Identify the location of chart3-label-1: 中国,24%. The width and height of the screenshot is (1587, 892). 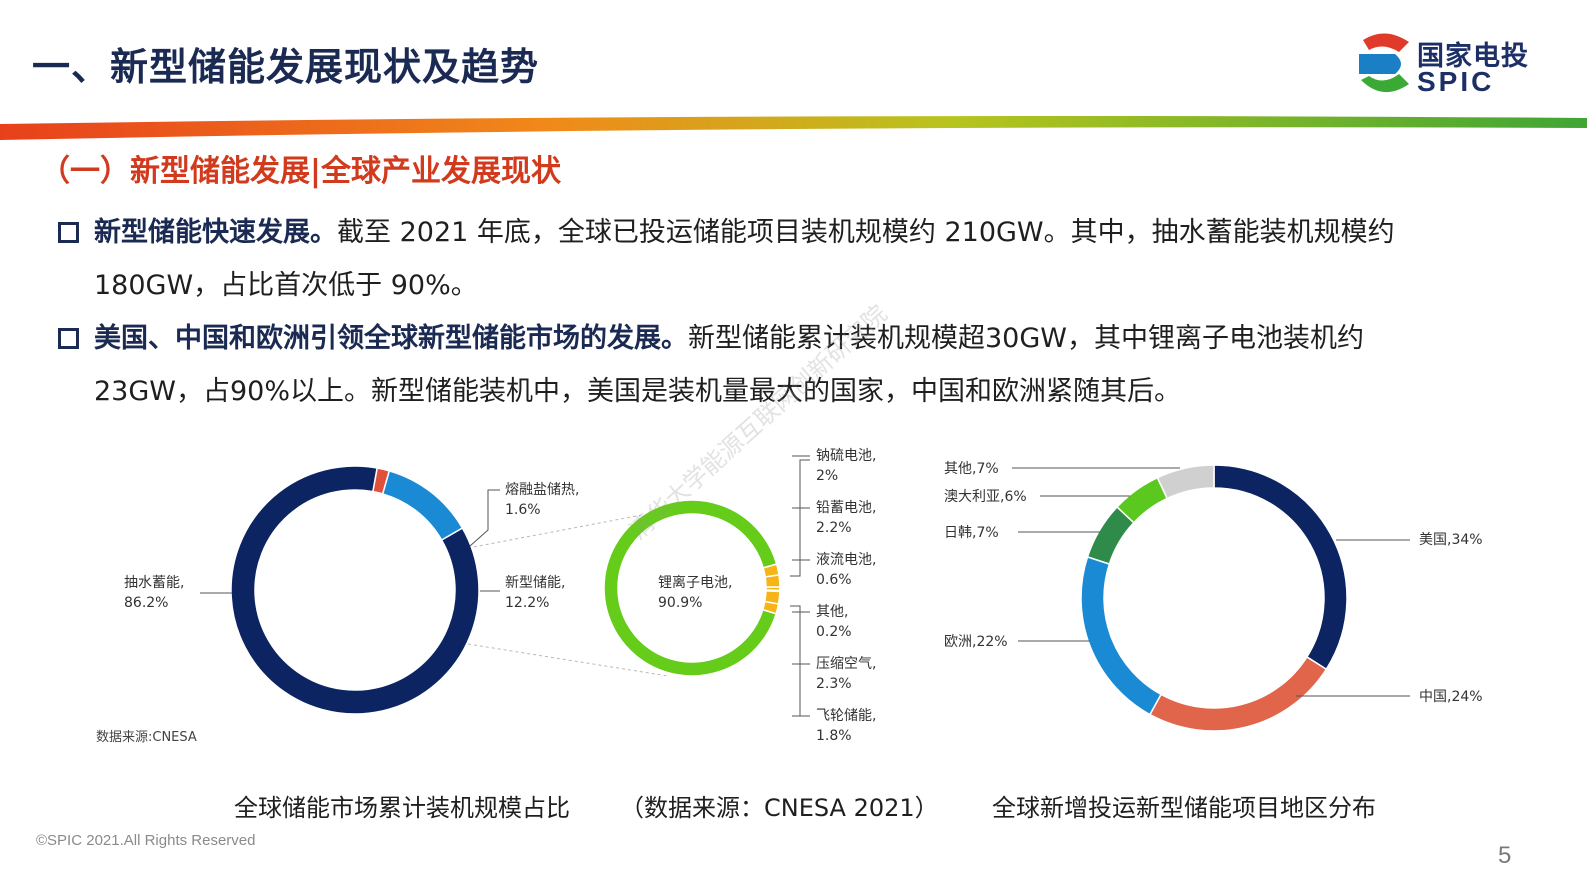
(1451, 697).